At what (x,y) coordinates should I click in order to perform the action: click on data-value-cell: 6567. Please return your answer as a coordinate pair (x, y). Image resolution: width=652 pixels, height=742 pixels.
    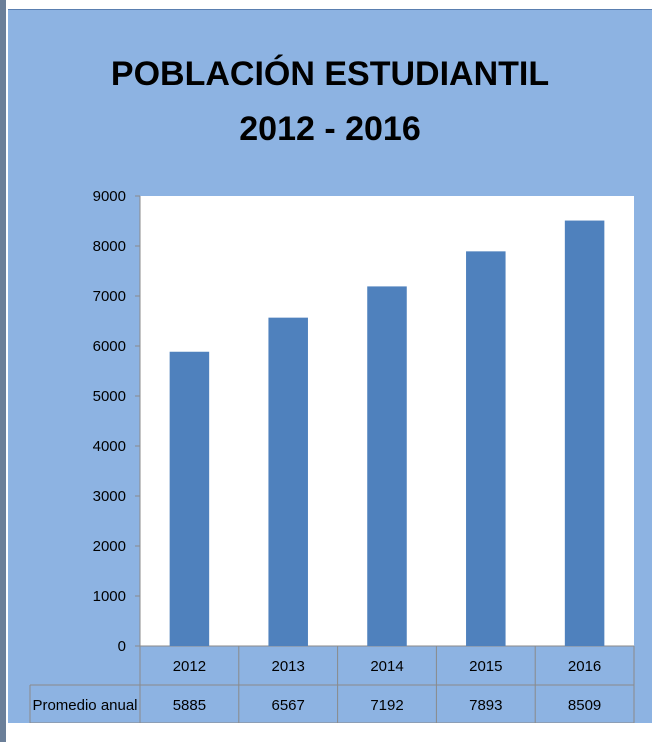
    Looking at the image, I should click on (288, 705).